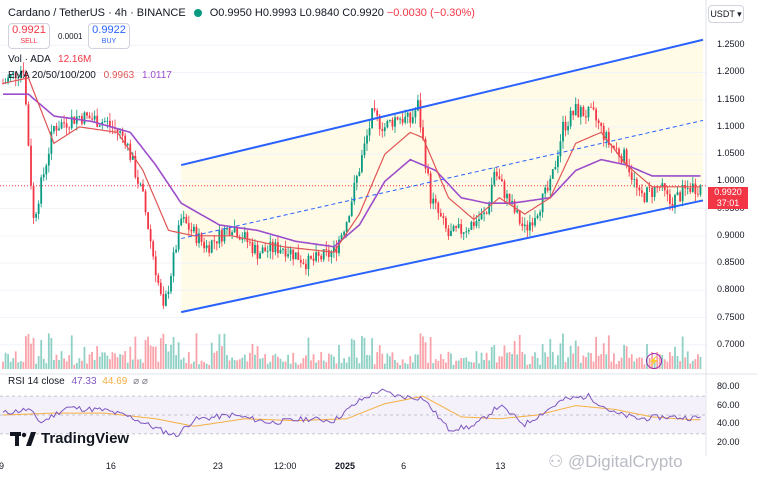 The width and height of the screenshot is (757, 484). What do you see at coordinates (29, 36) in the screenshot?
I see `sell-button: 0.9921 SELL` at bounding box center [29, 36].